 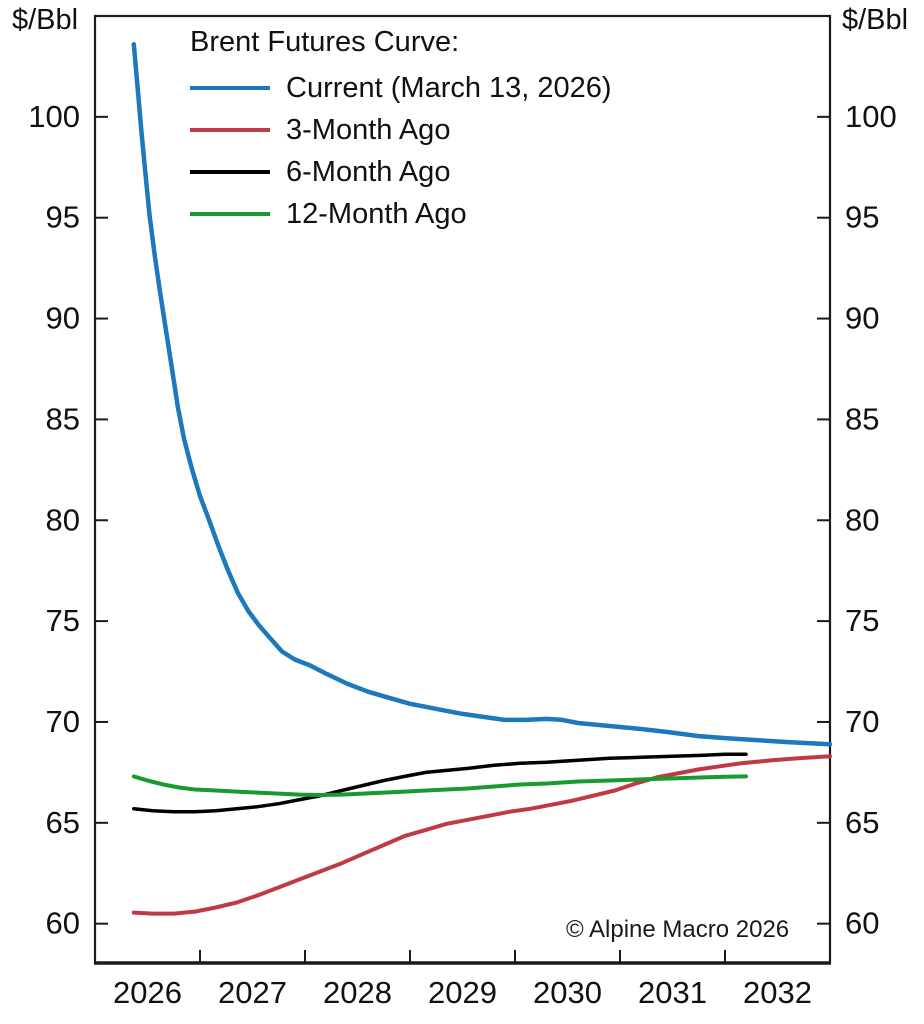 I want to click on y-tick-label-right: 85, so click(x=862, y=418).